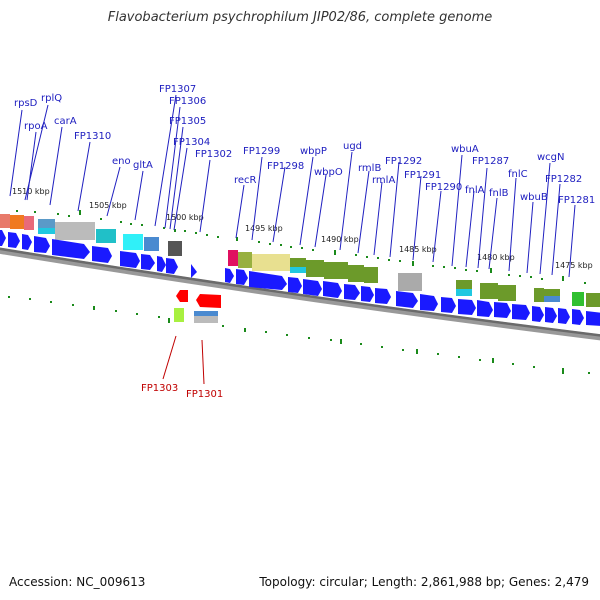 This screenshot has height=600, width=600. Describe the element at coordinates (490, 161) in the screenshot. I see `gene-label-FP1287: FP1287` at that location.